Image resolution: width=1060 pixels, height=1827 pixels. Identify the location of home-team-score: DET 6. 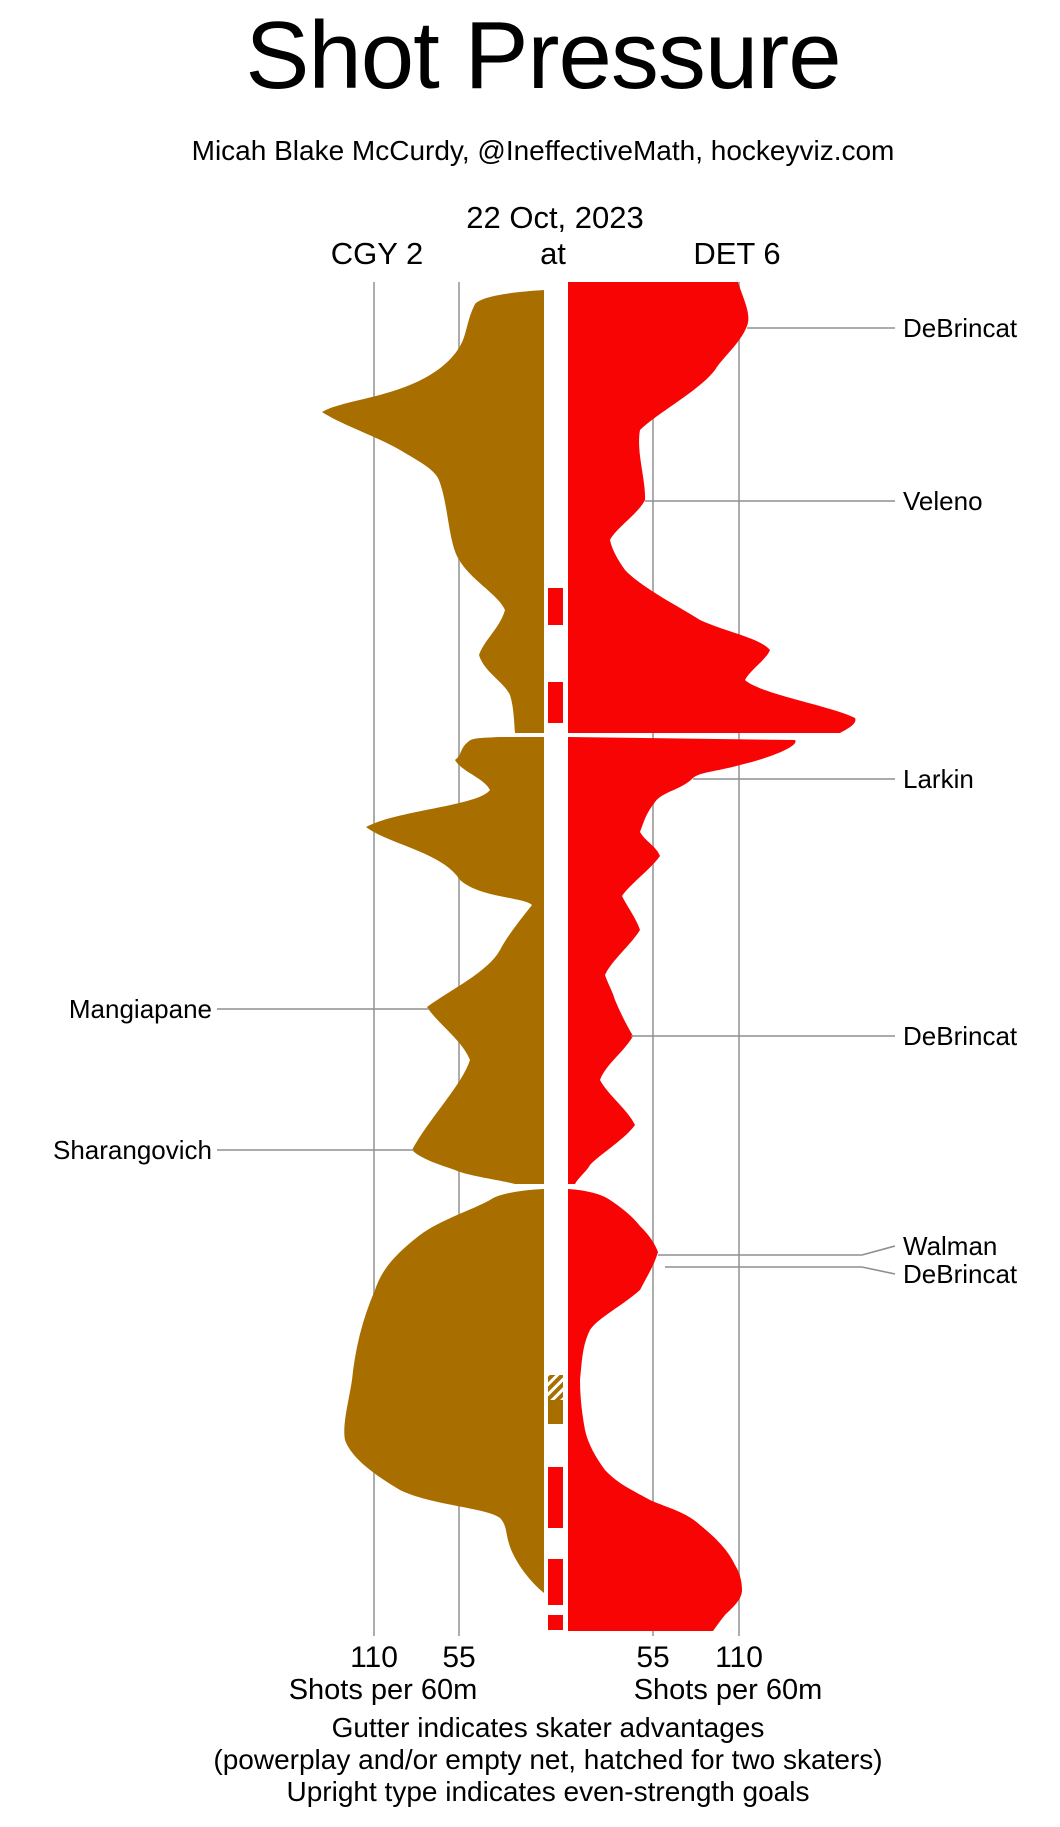
(737, 253).